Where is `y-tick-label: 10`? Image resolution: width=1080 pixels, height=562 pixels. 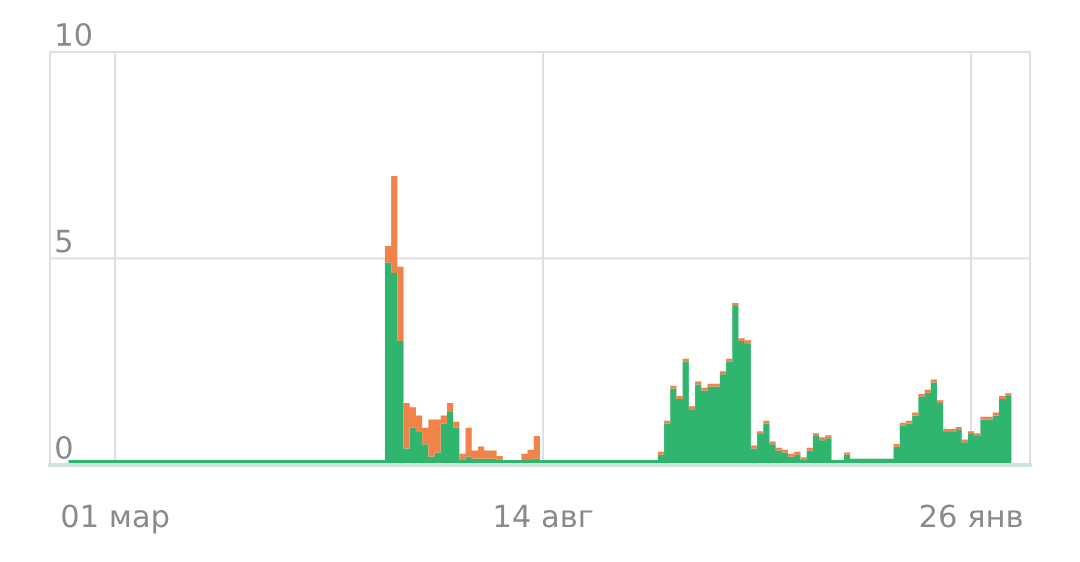
y-tick-label: 10 is located at coordinates (74, 34).